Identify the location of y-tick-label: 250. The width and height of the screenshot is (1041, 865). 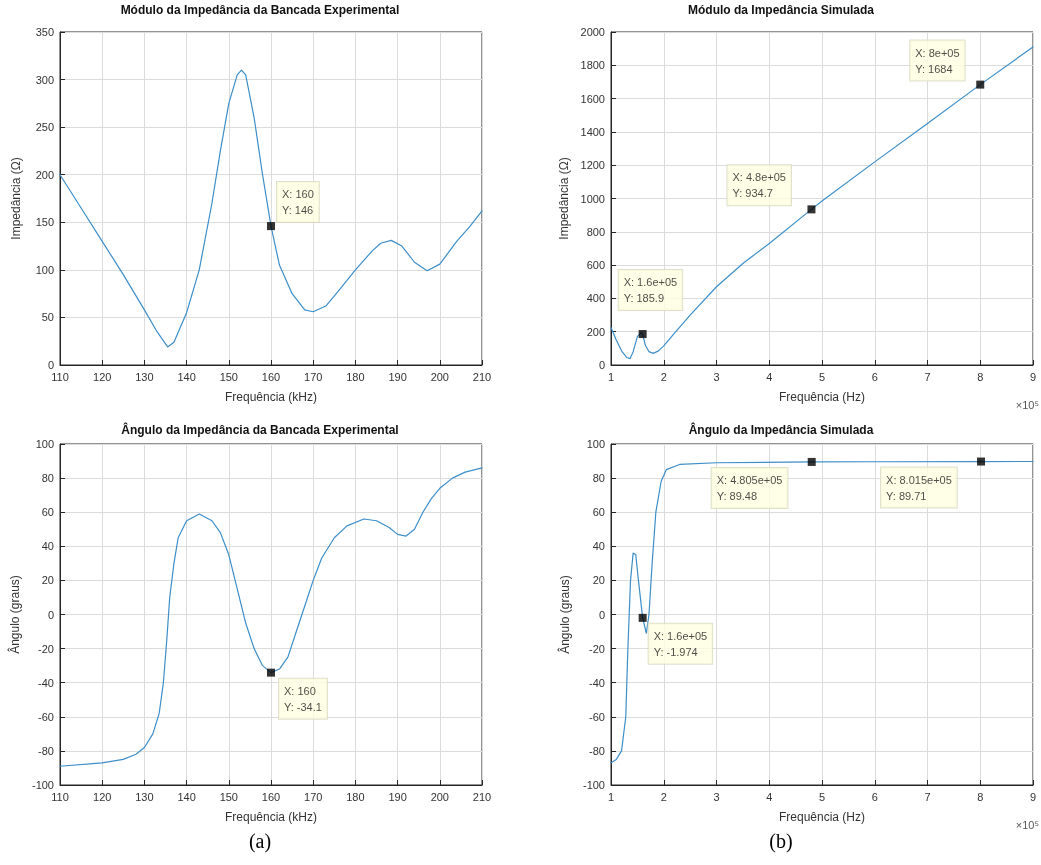
(44, 127).